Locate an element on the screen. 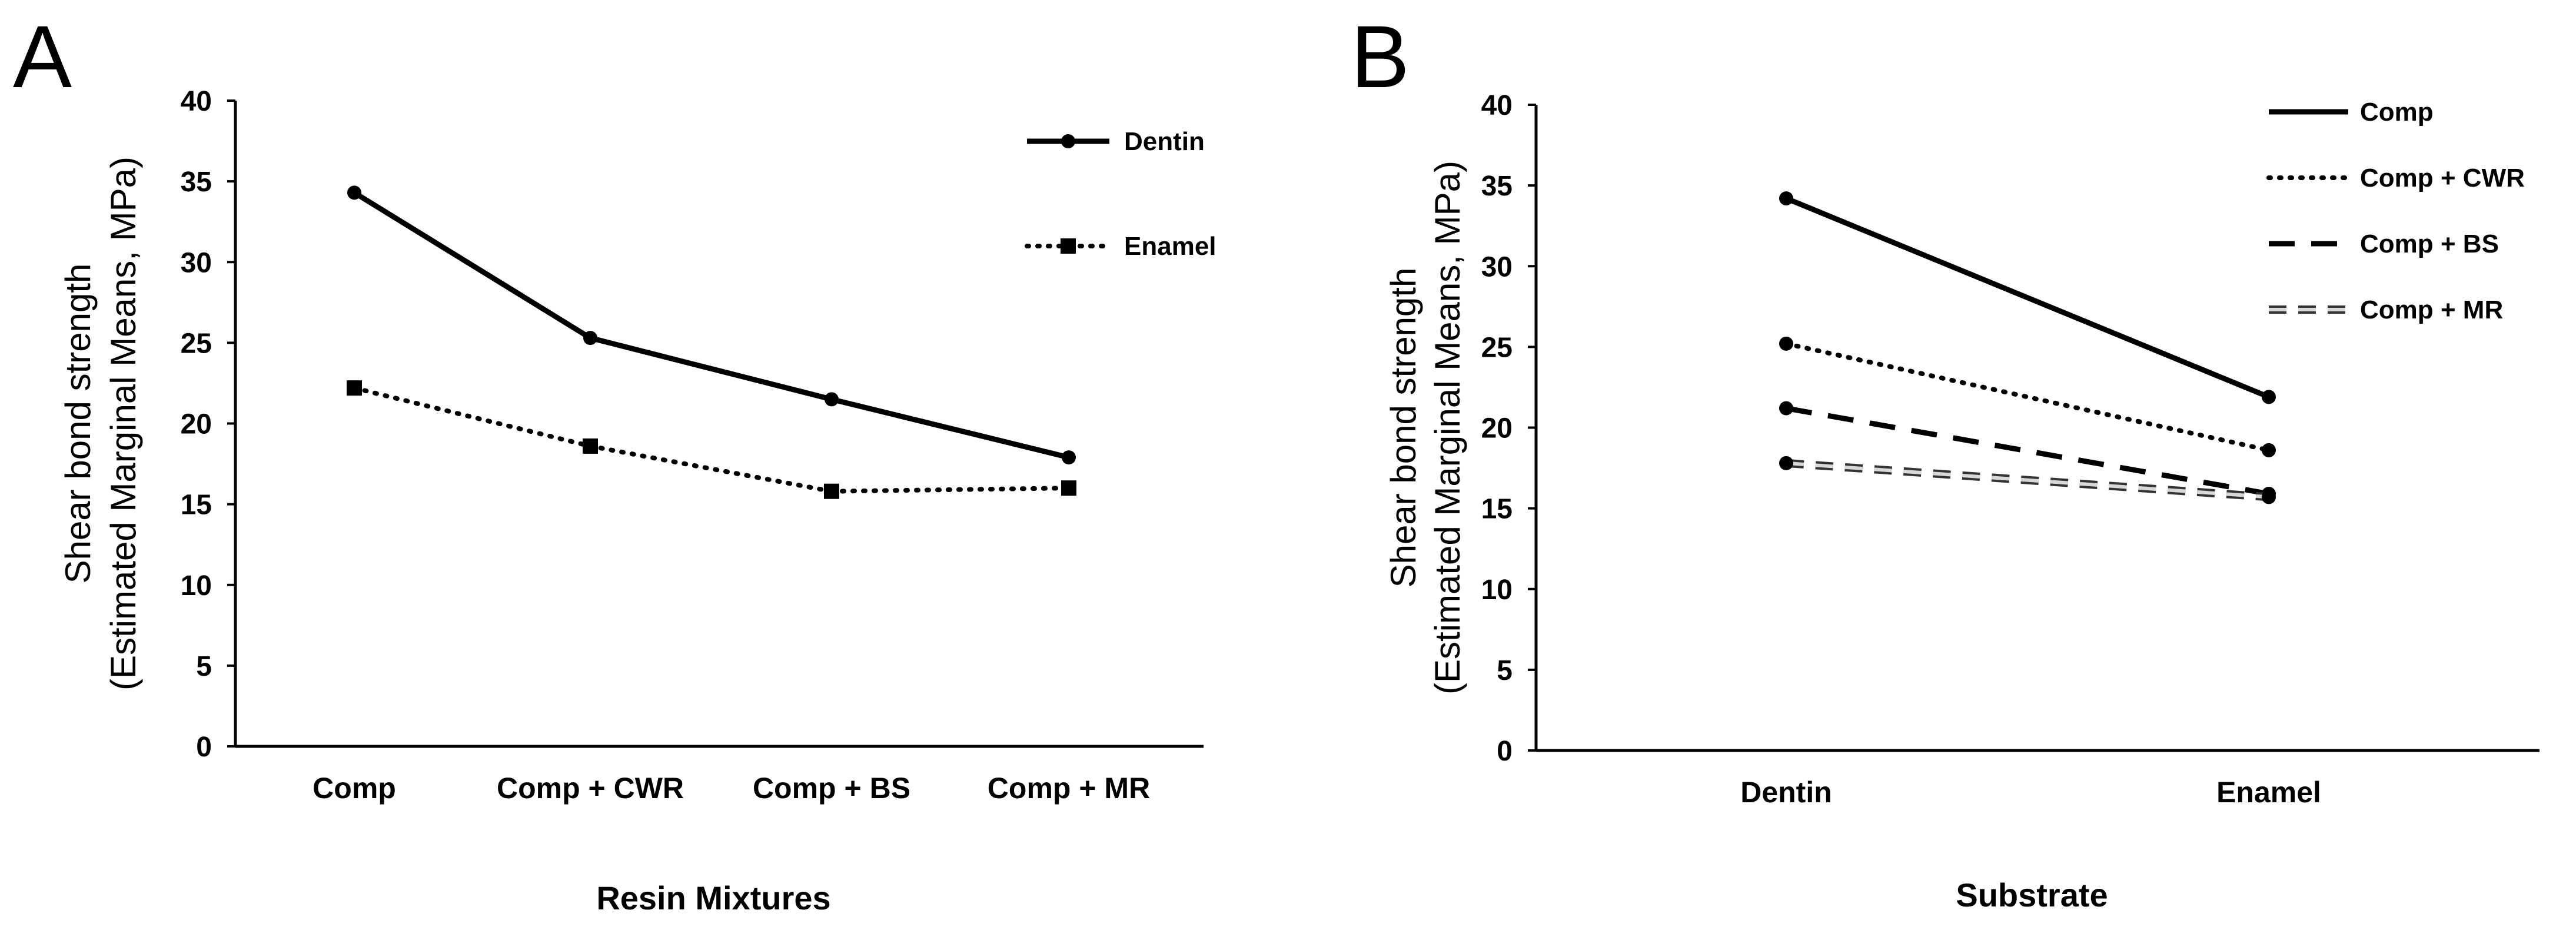 This screenshot has height=930, width=2576. x-tick-label: Comp + BS is located at coordinates (831, 789).